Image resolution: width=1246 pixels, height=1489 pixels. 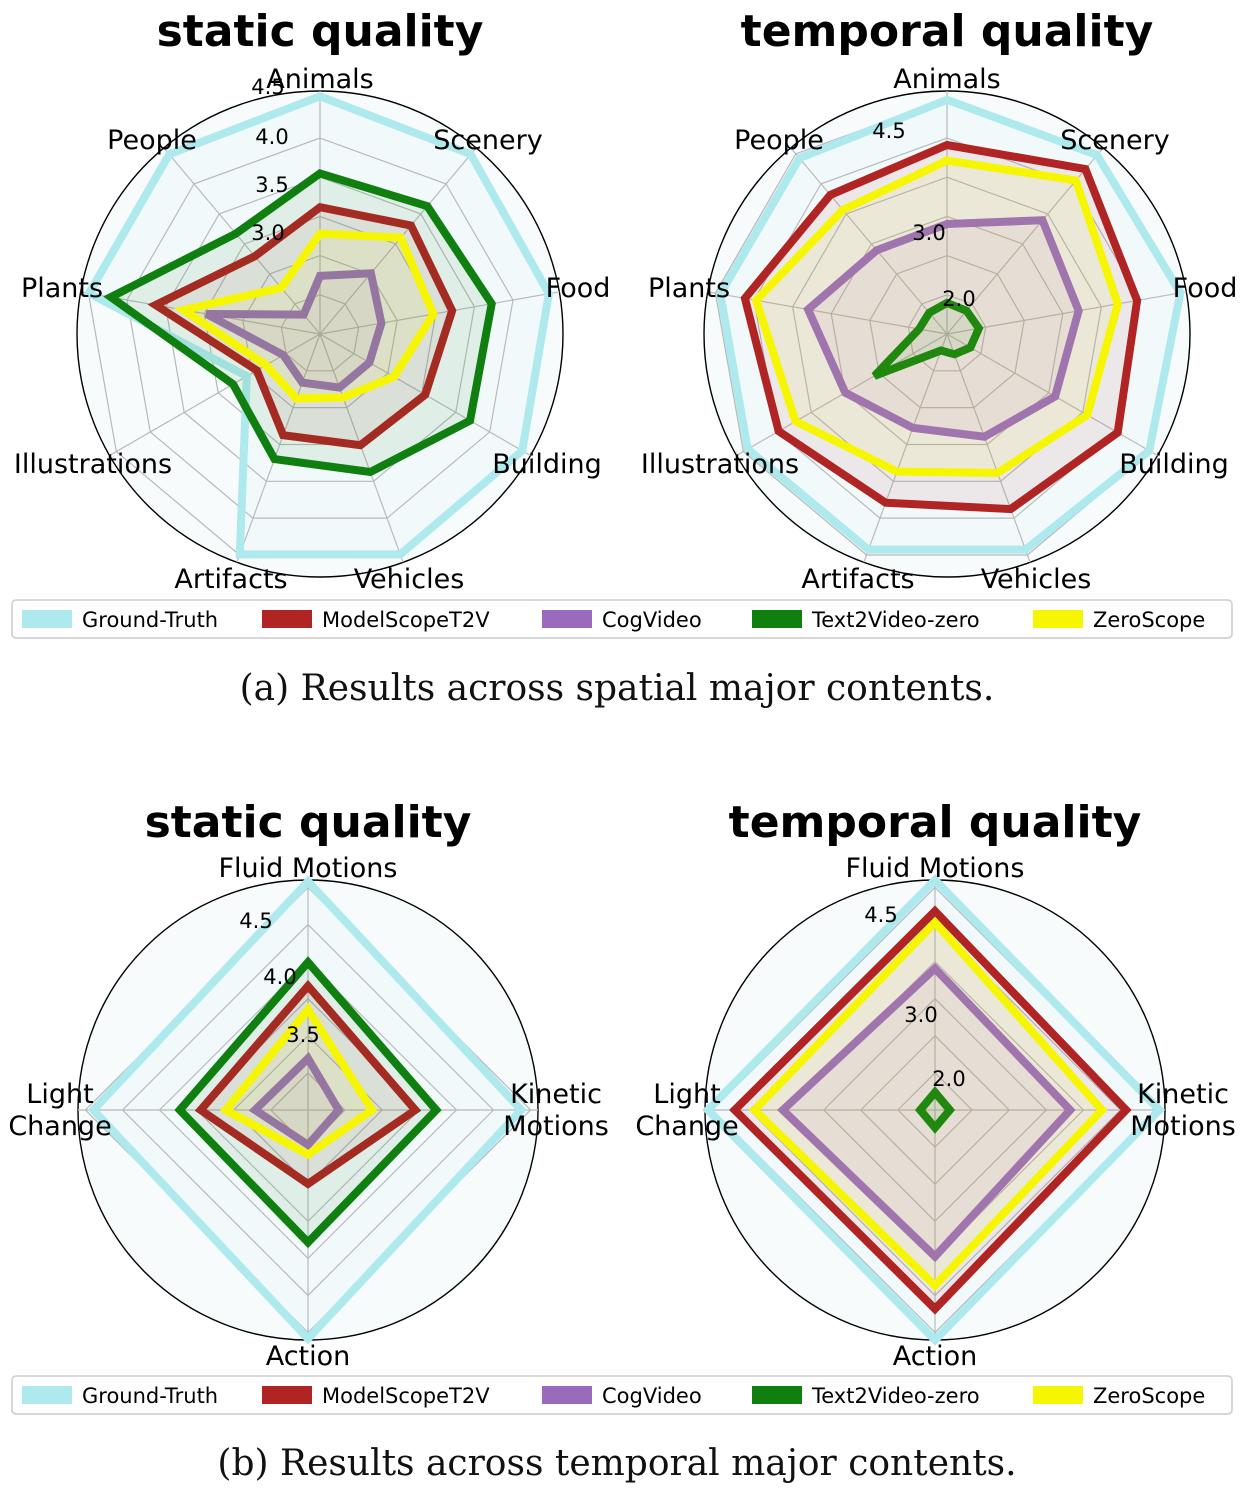 What do you see at coordinates (320, 31) in the screenshot?
I see `chart-title: static quality` at bounding box center [320, 31].